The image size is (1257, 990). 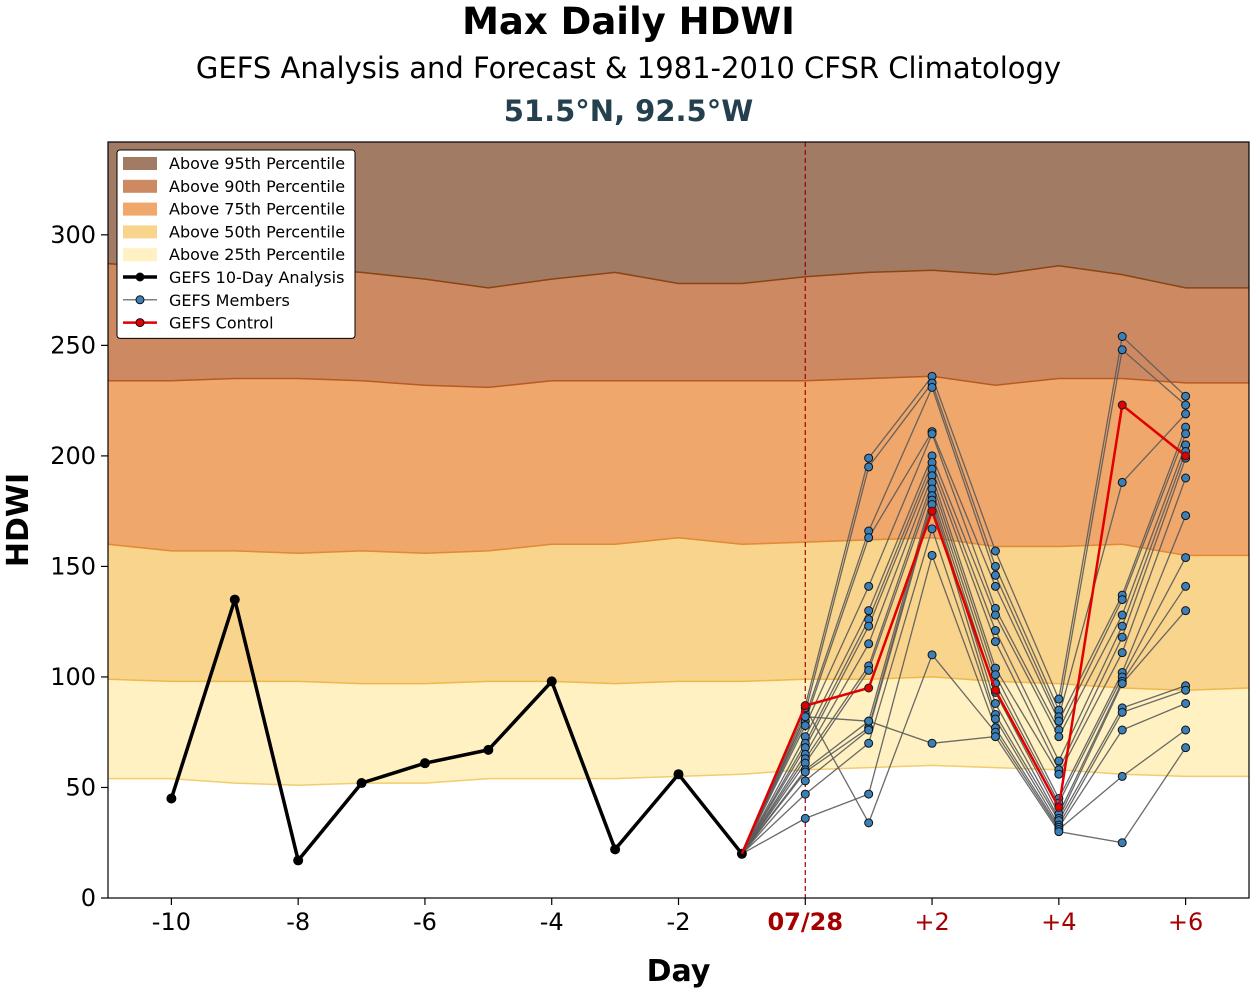 I want to click on y-tick-label: 300, so click(x=73, y=235).